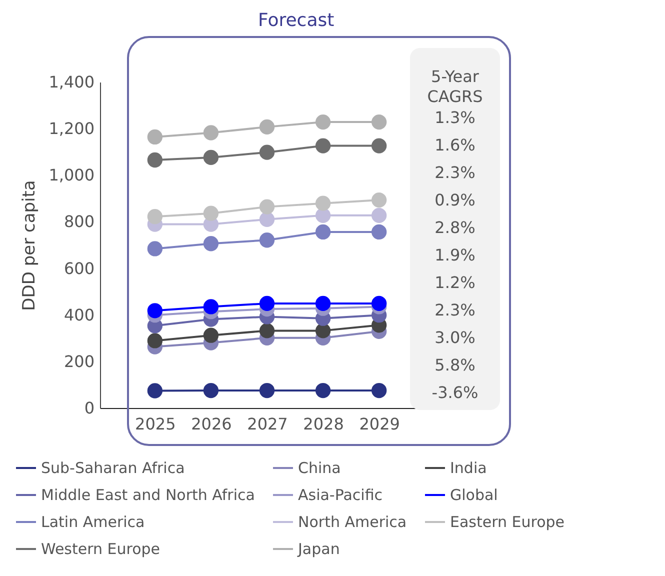 The image size is (665, 576). I want to click on annotation: -3.6%, so click(455, 392).